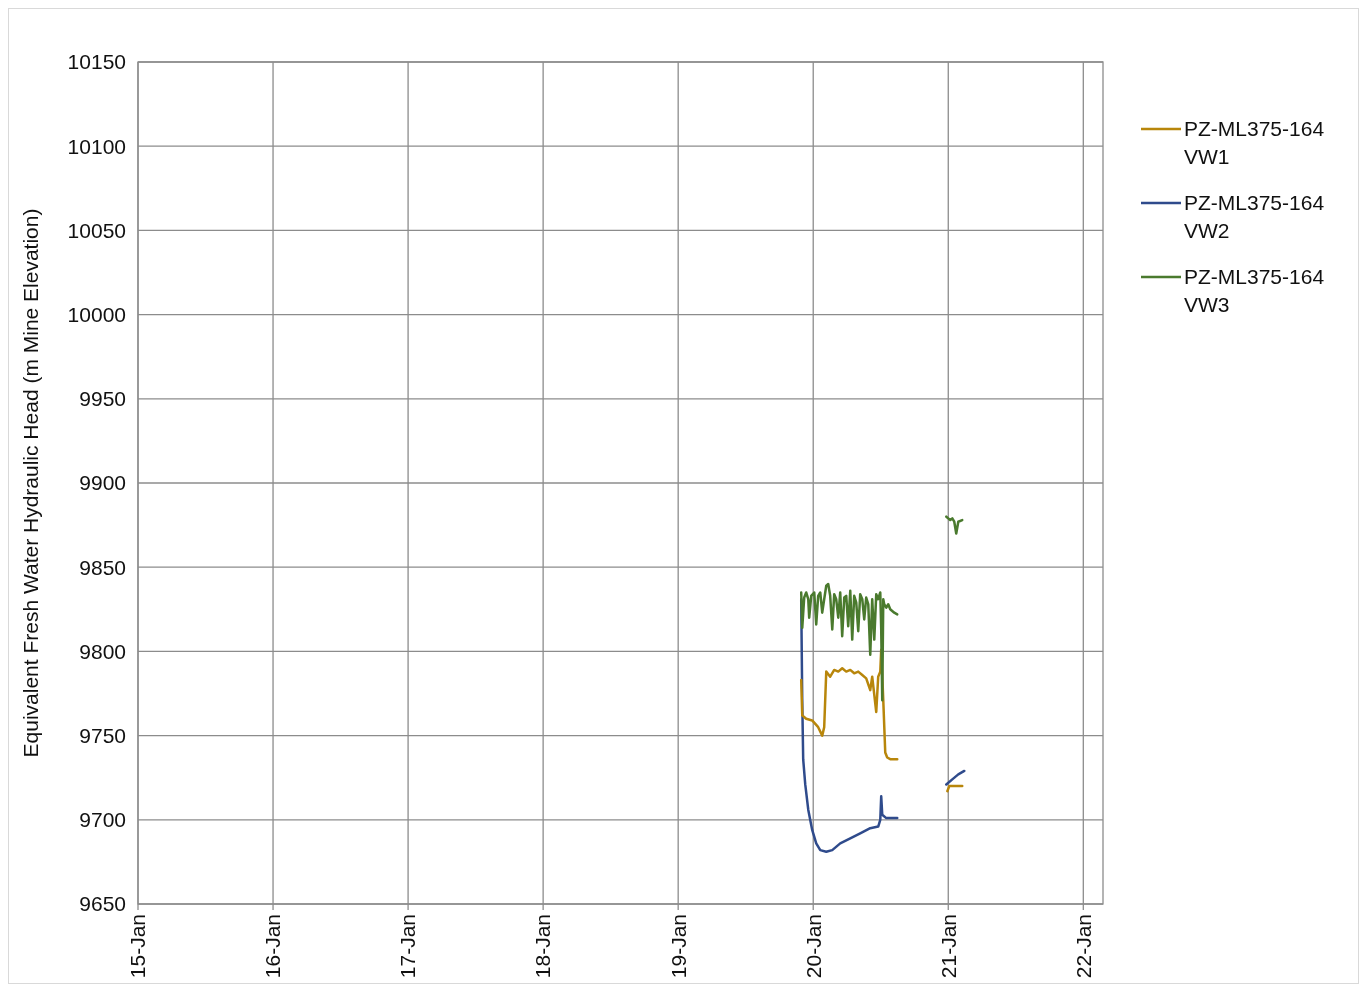  What do you see at coordinates (96, 62) in the screenshot?
I see `y-tick-label: 10150` at bounding box center [96, 62].